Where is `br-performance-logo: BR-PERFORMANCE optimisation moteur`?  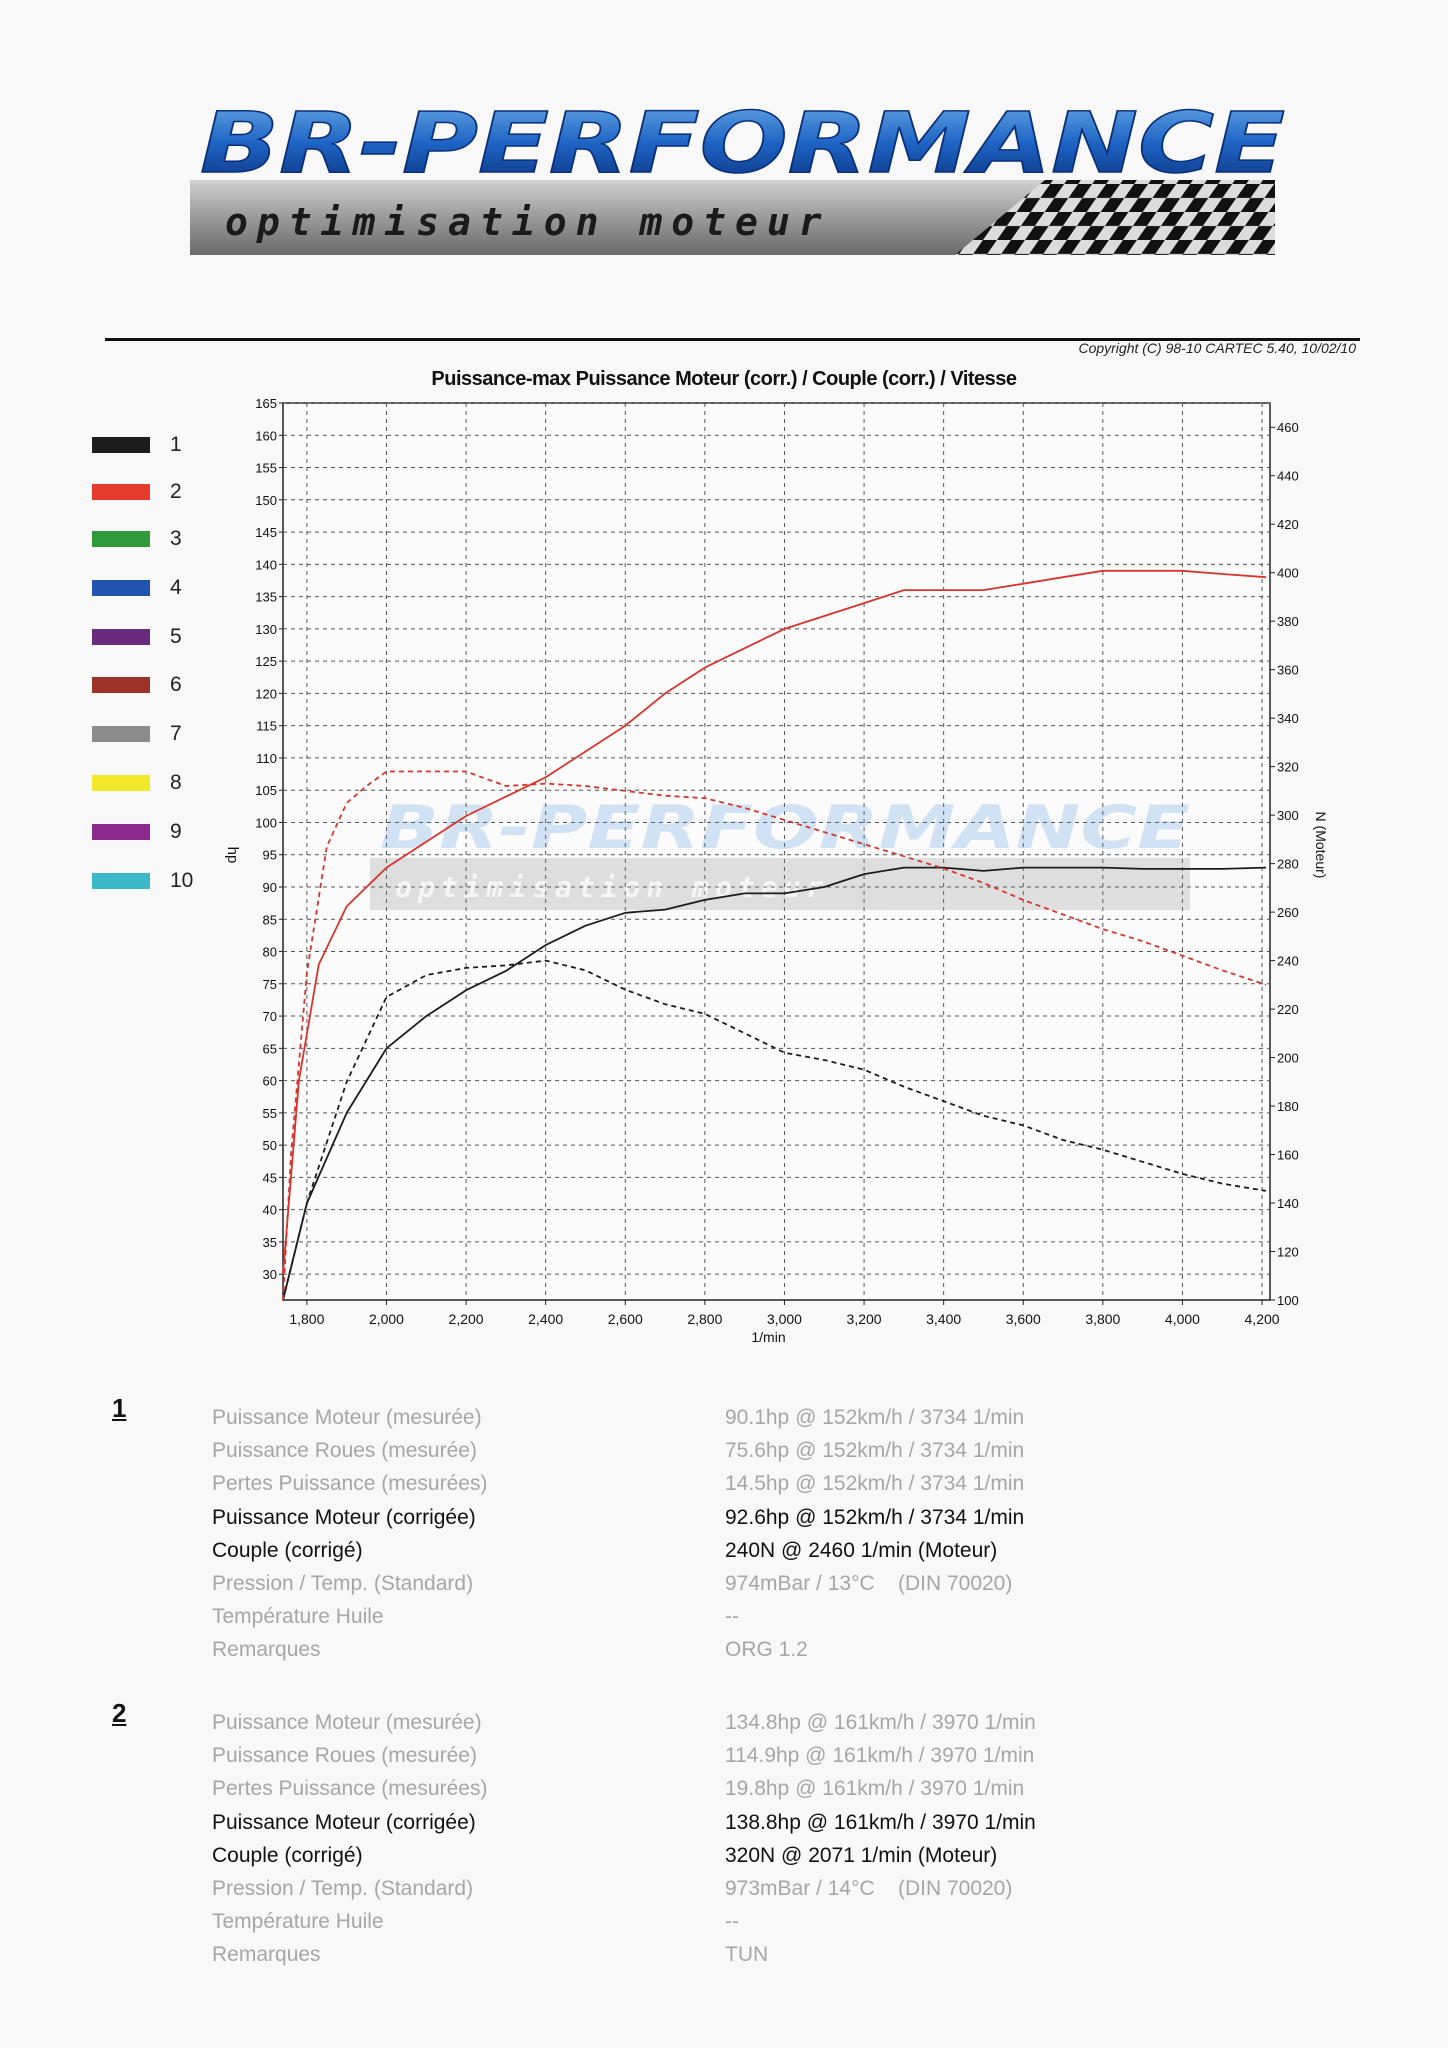
br-performance-logo: BR-PERFORMANCE optimisation moteur is located at coordinates (738, 177).